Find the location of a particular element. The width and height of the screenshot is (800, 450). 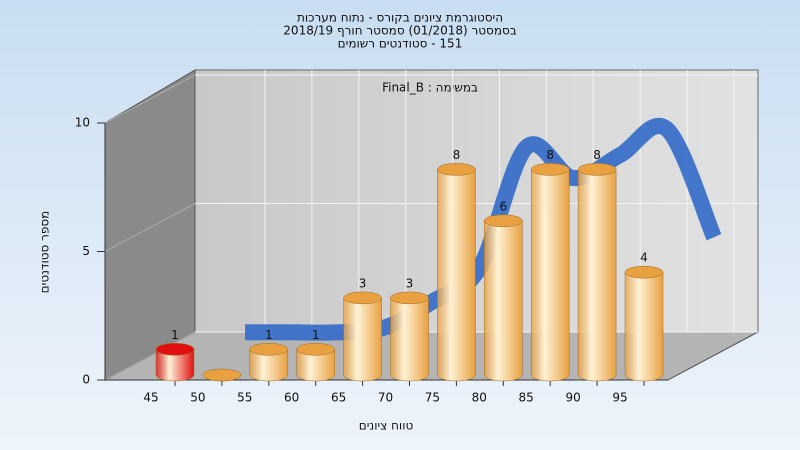

x-tick-label: 70 is located at coordinates (385, 398).